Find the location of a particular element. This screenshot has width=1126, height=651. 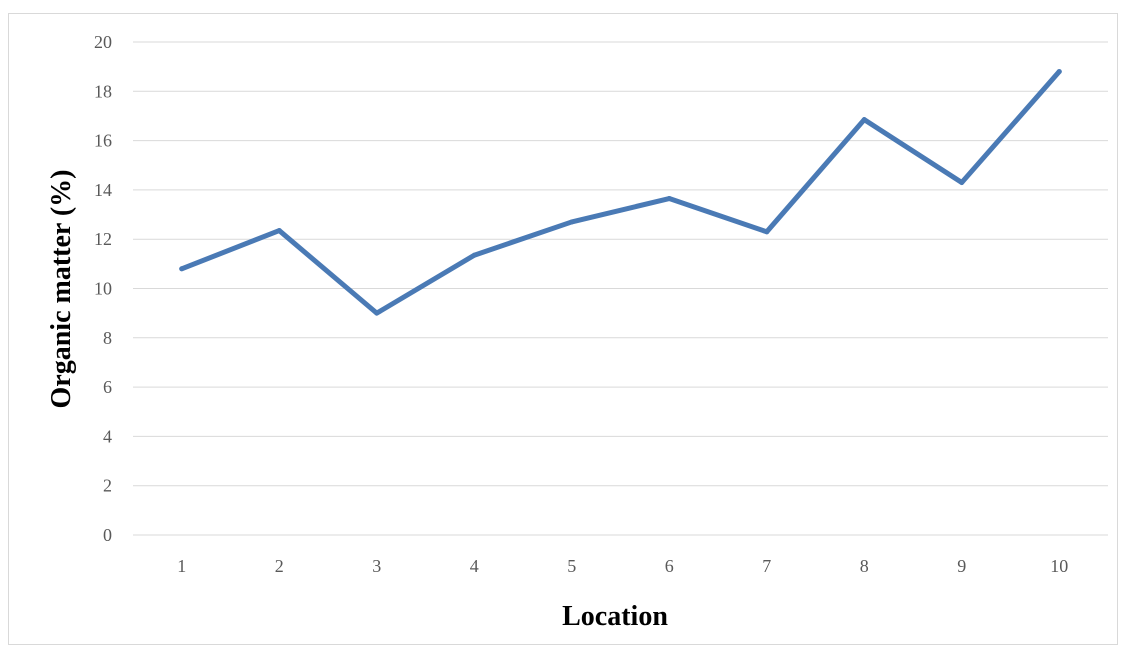

y-tick-label: 0 is located at coordinates (107, 535).